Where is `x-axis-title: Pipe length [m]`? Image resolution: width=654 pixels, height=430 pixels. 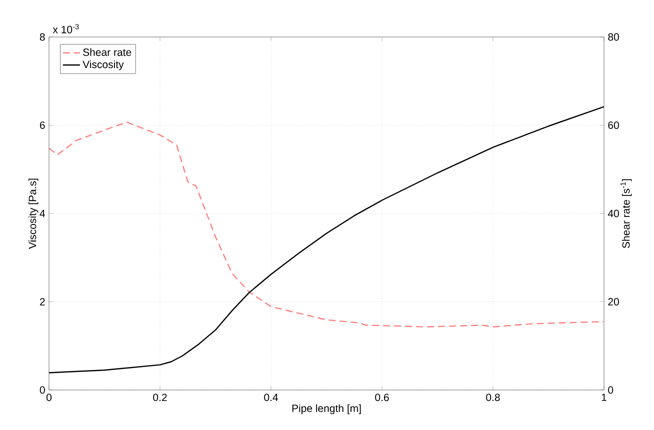 x-axis-title: Pipe length [m] is located at coordinates (326, 409).